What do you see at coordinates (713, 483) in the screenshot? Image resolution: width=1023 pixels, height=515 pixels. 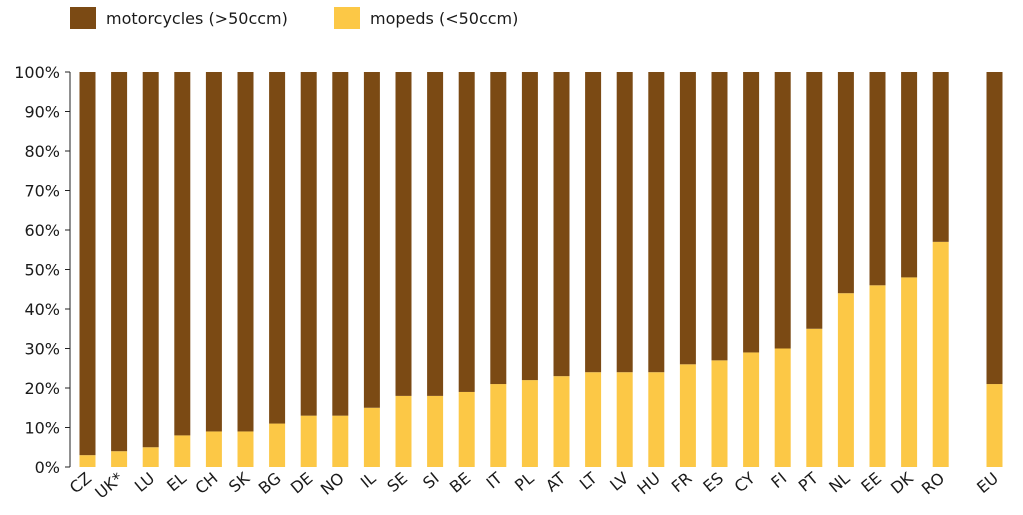 I see `x-tick-label: ES` at bounding box center [713, 483].